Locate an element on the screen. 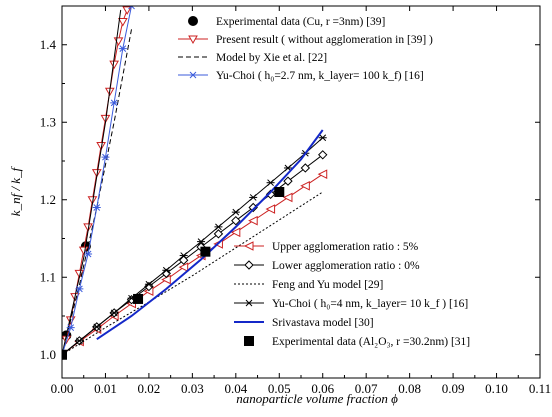  x-tick-label: 0.02 is located at coordinates (149, 388).